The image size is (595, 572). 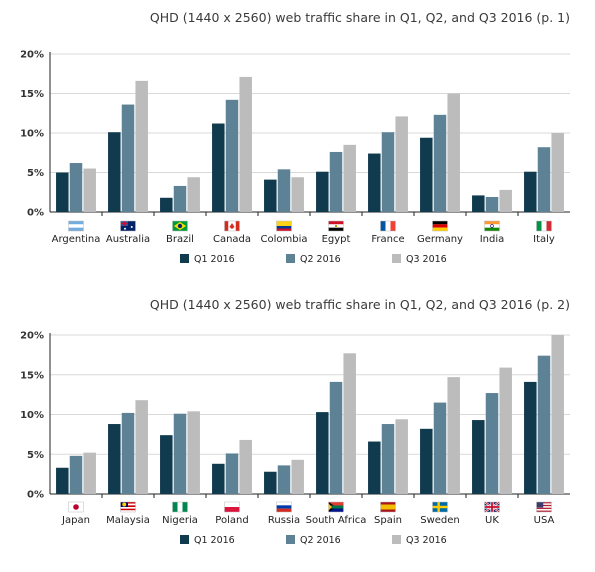 I want to click on category-label: USA, so click(x=544, y=520).